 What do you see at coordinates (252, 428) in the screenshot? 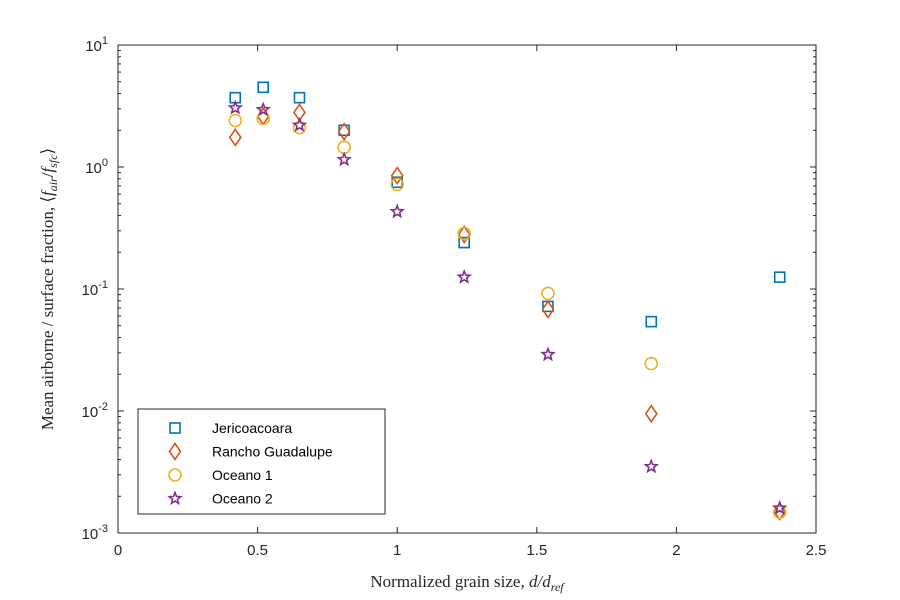
I see `legend-label: Jericoacoara` at bounding box center [252, 428].